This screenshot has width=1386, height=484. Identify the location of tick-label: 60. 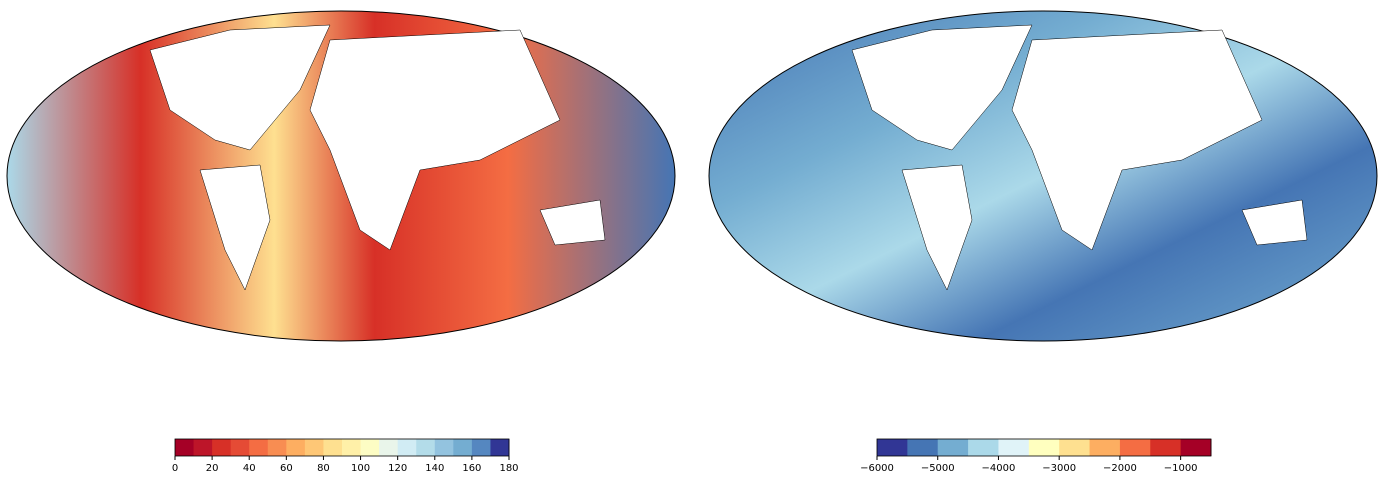
(286, 468).